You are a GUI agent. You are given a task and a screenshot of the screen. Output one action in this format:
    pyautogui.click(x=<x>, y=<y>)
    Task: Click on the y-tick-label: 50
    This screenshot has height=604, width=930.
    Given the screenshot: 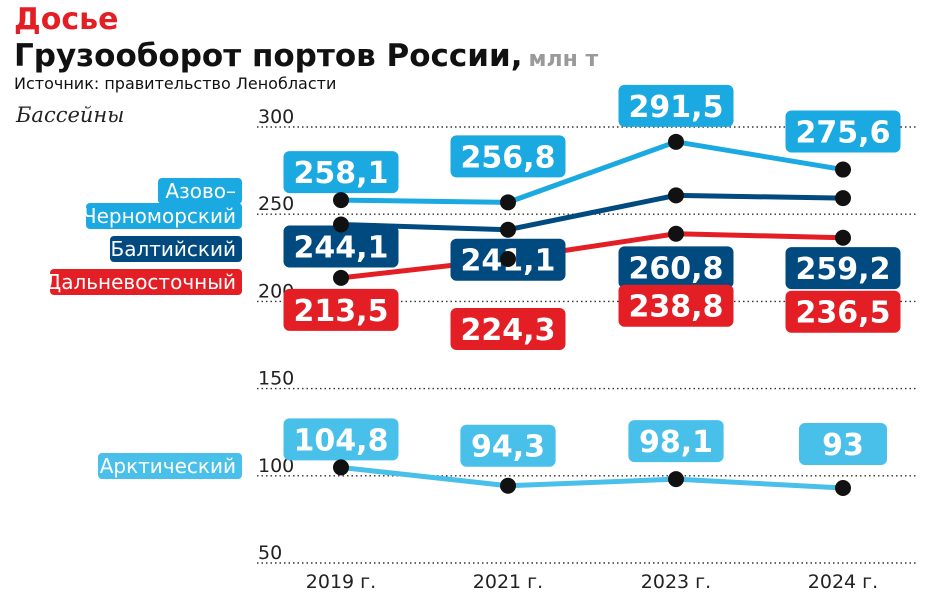 What is the action you would take?
    pyautogui.click(x=270, y=553)
    